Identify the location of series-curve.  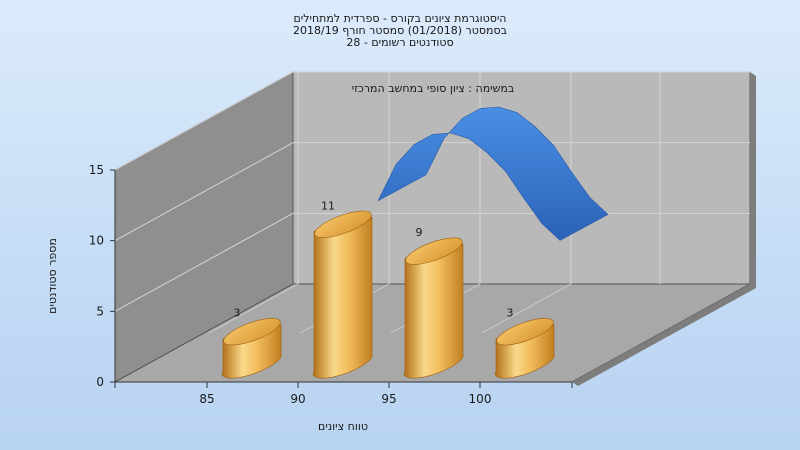
(493, 173).